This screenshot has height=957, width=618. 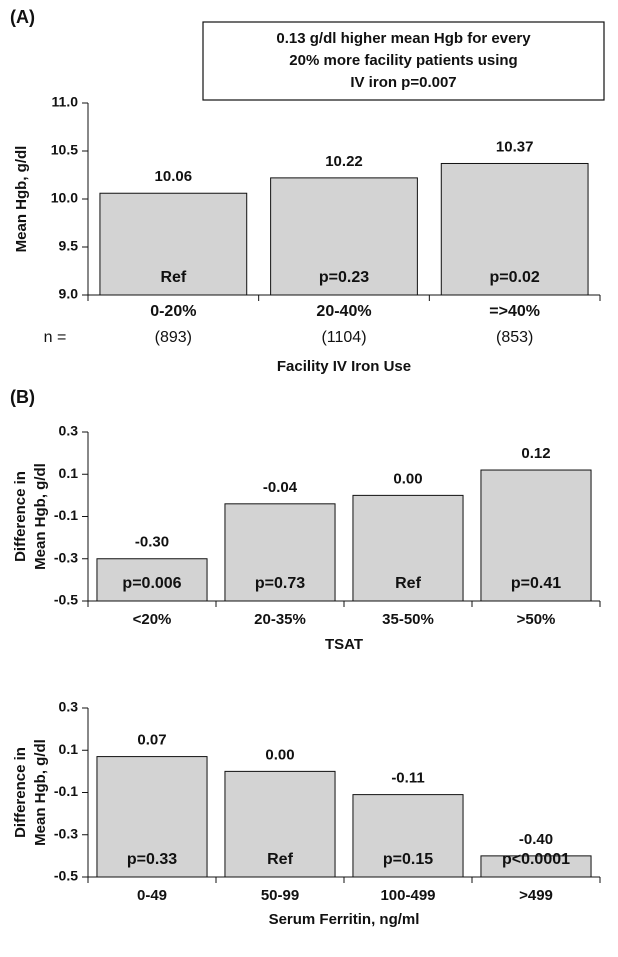 I want to click on x-axis-label: Serum Ferritin, ng/ml, so click(x=344, y=919).